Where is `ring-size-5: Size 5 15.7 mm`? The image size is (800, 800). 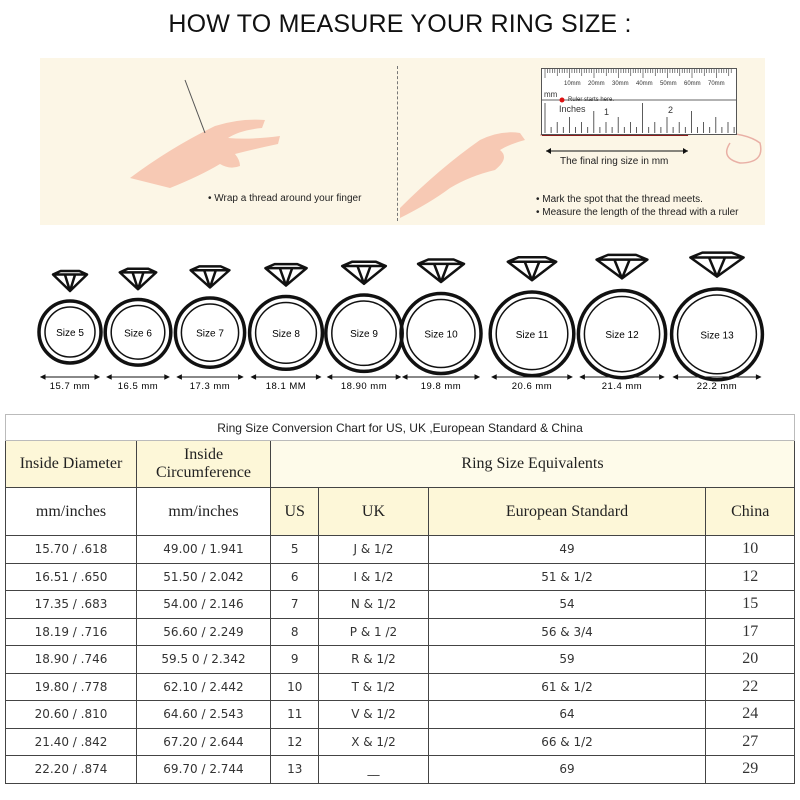
ring-size-5: Size 5 15.7 mm is located at coordinates (70, 330).